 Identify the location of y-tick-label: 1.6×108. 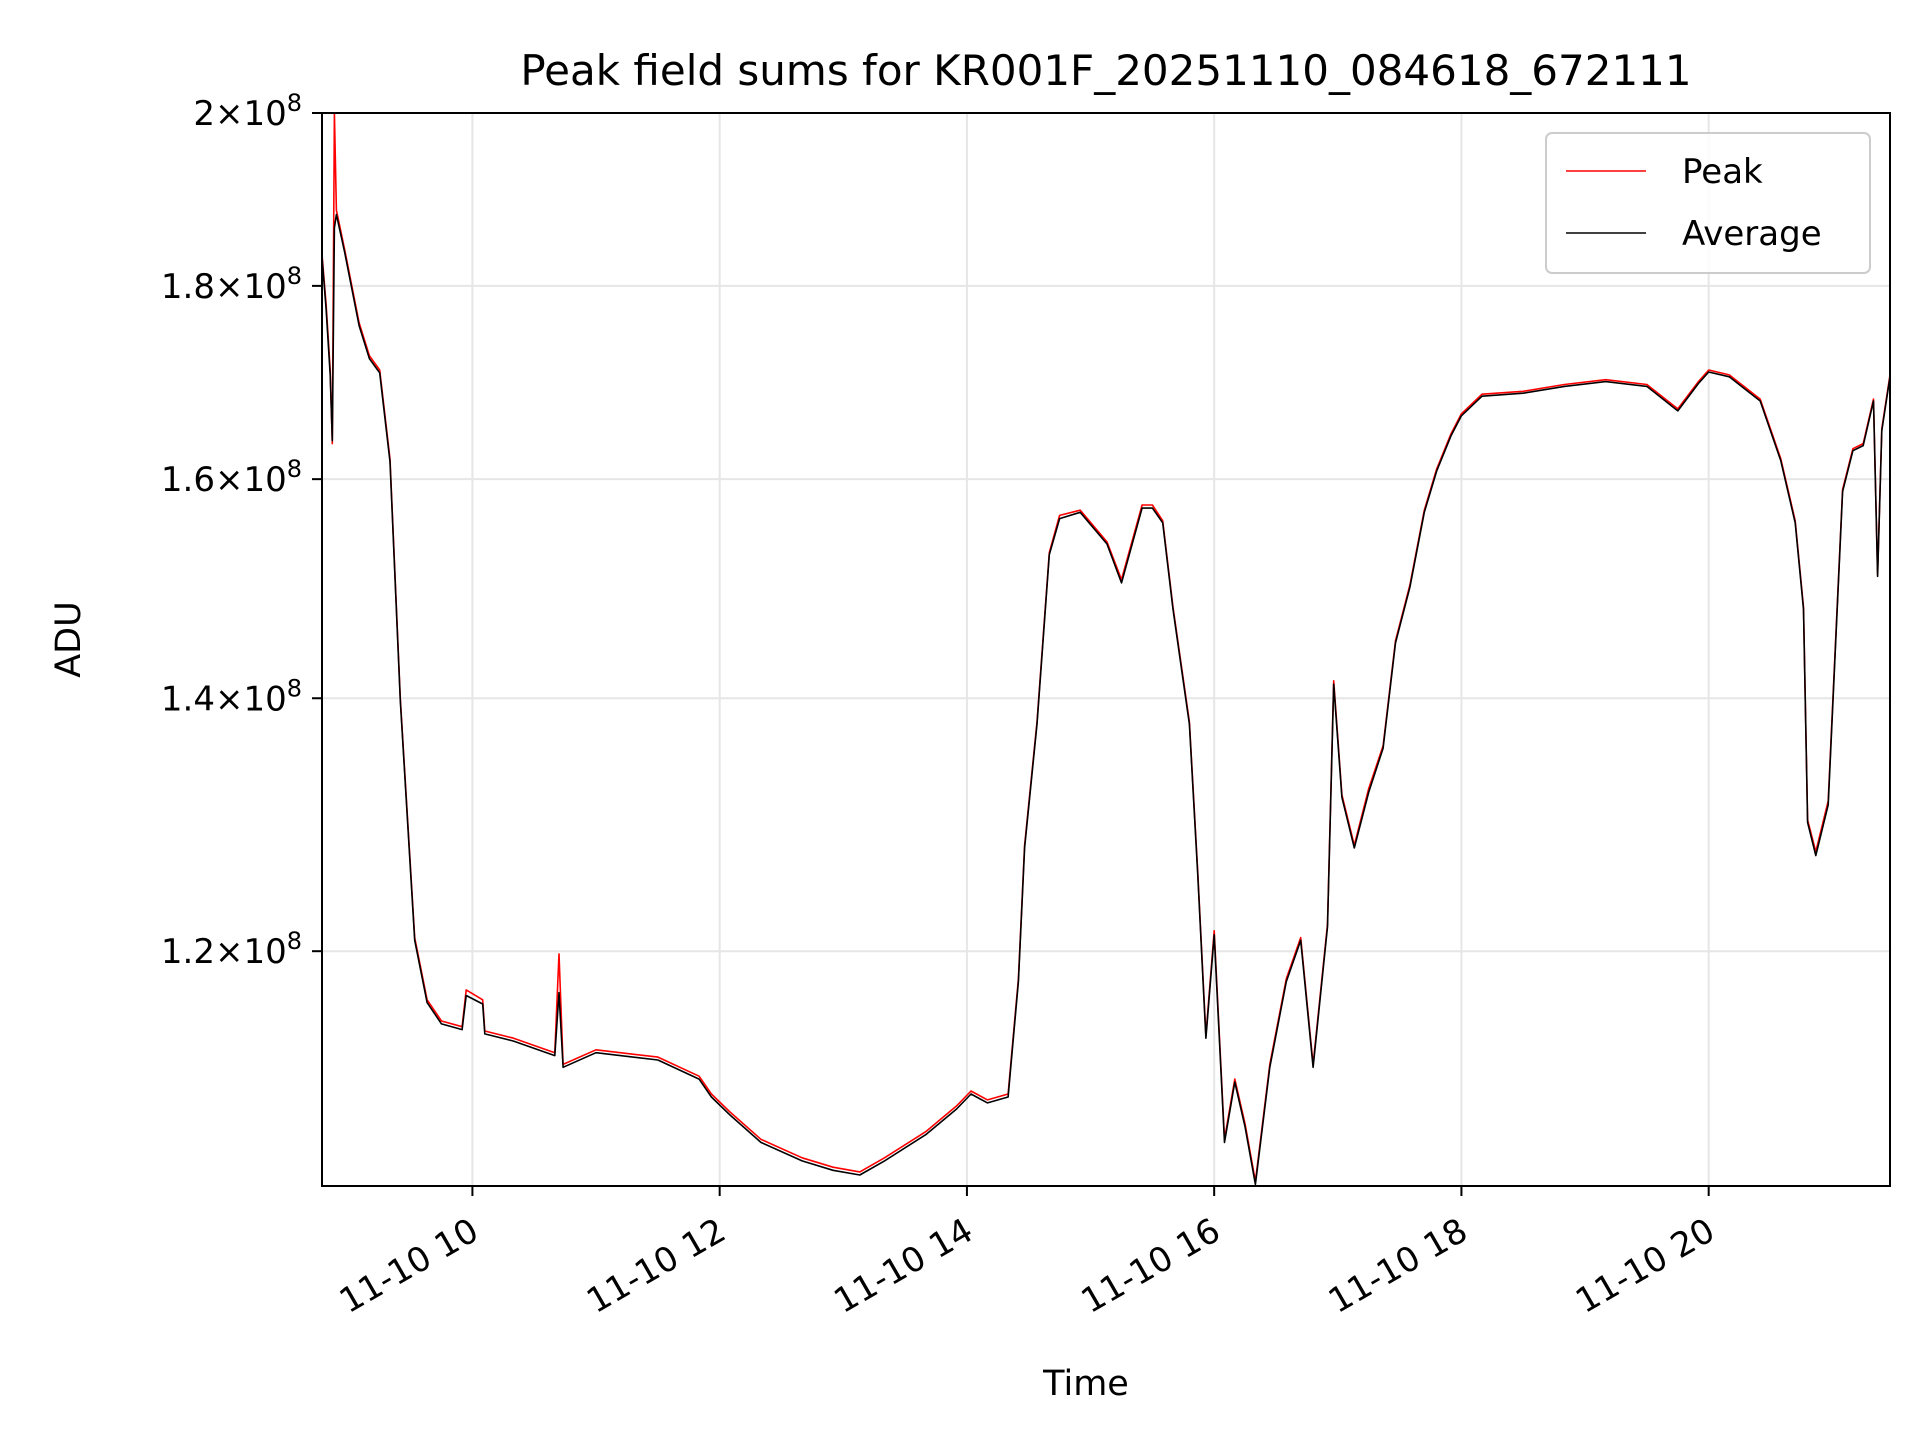
(231, 477).